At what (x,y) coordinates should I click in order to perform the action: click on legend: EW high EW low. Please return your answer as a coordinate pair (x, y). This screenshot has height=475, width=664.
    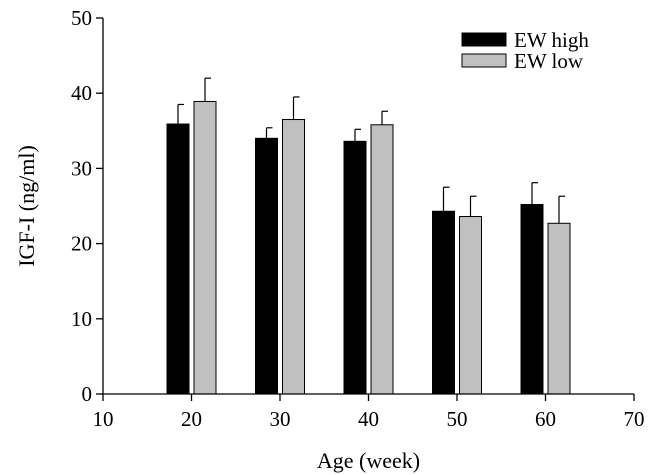
    Looking at the image, I should click on (525, 50).